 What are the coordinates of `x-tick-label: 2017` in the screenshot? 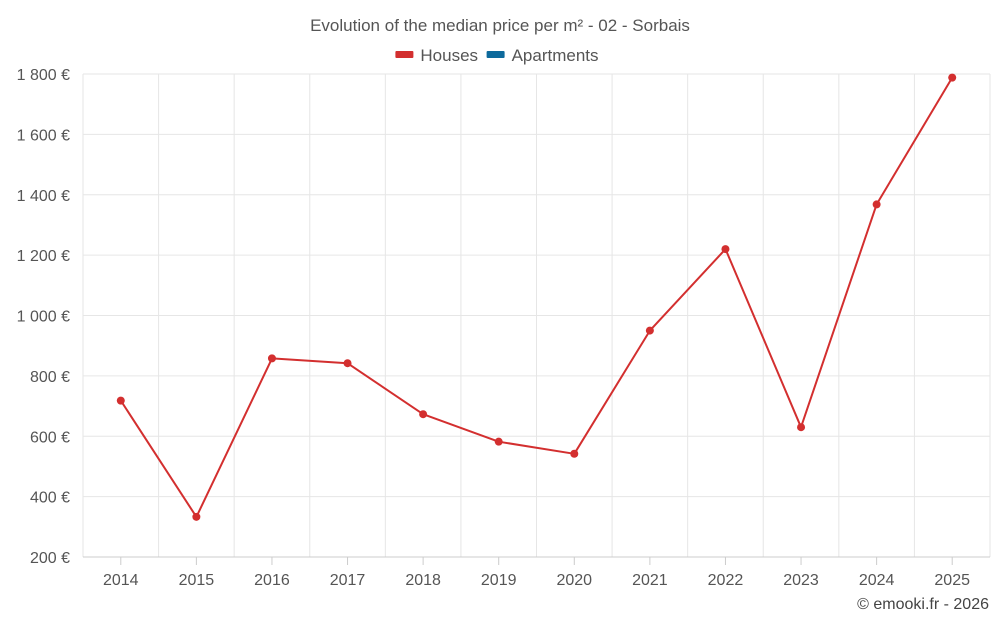 It's located at (348, 580).